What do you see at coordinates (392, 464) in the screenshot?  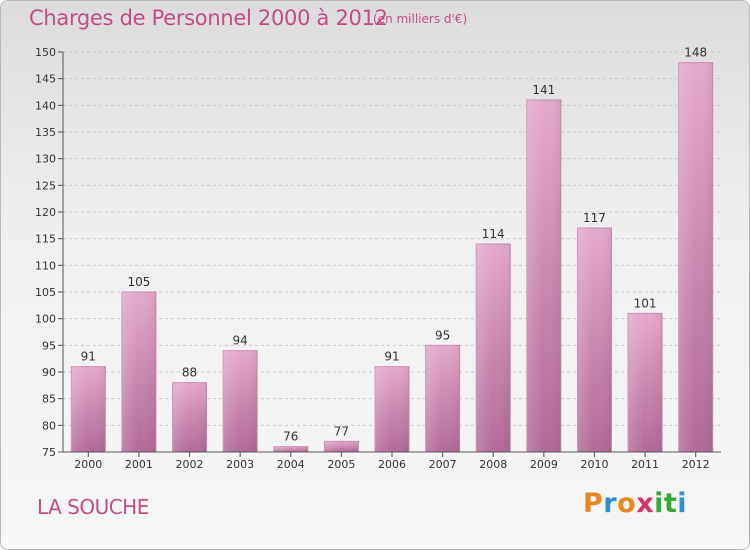 I see `x-tick-label-2006: 2006` at bounding box center [392, 464].